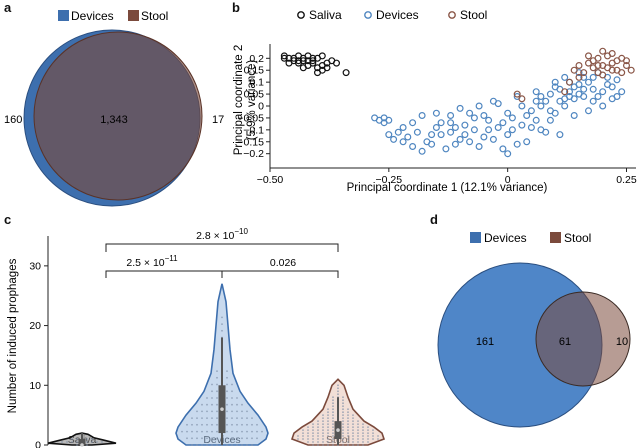 The image size is (639, 448). I want to click on legend-swatch-stool, so click(133, 15).